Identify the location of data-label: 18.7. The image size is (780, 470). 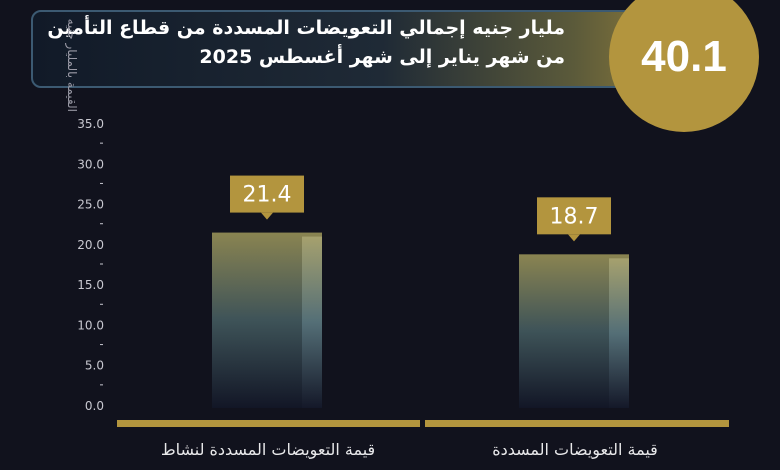
(574, 216).